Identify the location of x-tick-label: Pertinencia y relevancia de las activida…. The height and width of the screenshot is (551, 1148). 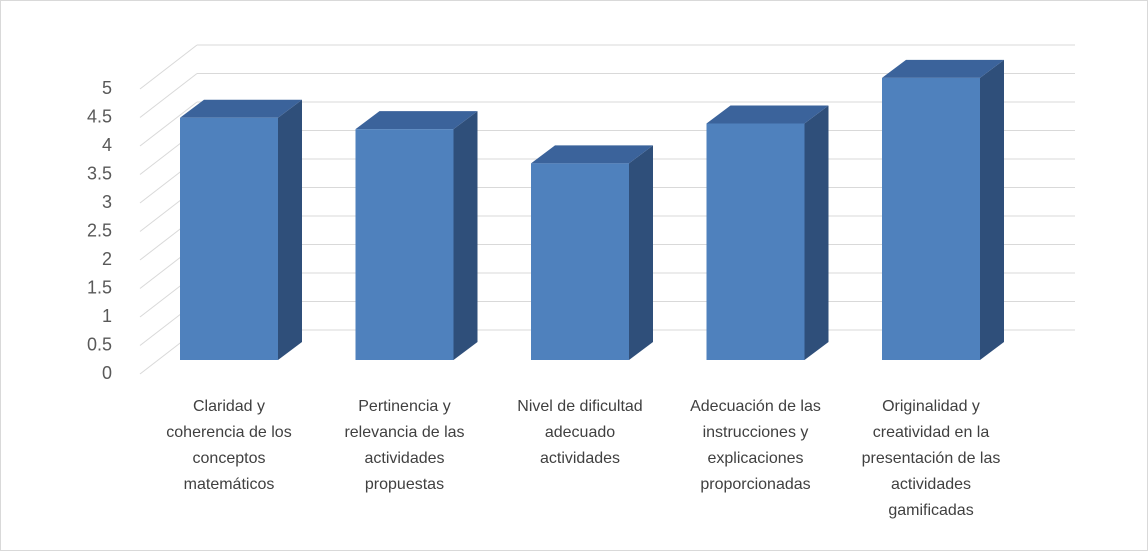
(404, 445).